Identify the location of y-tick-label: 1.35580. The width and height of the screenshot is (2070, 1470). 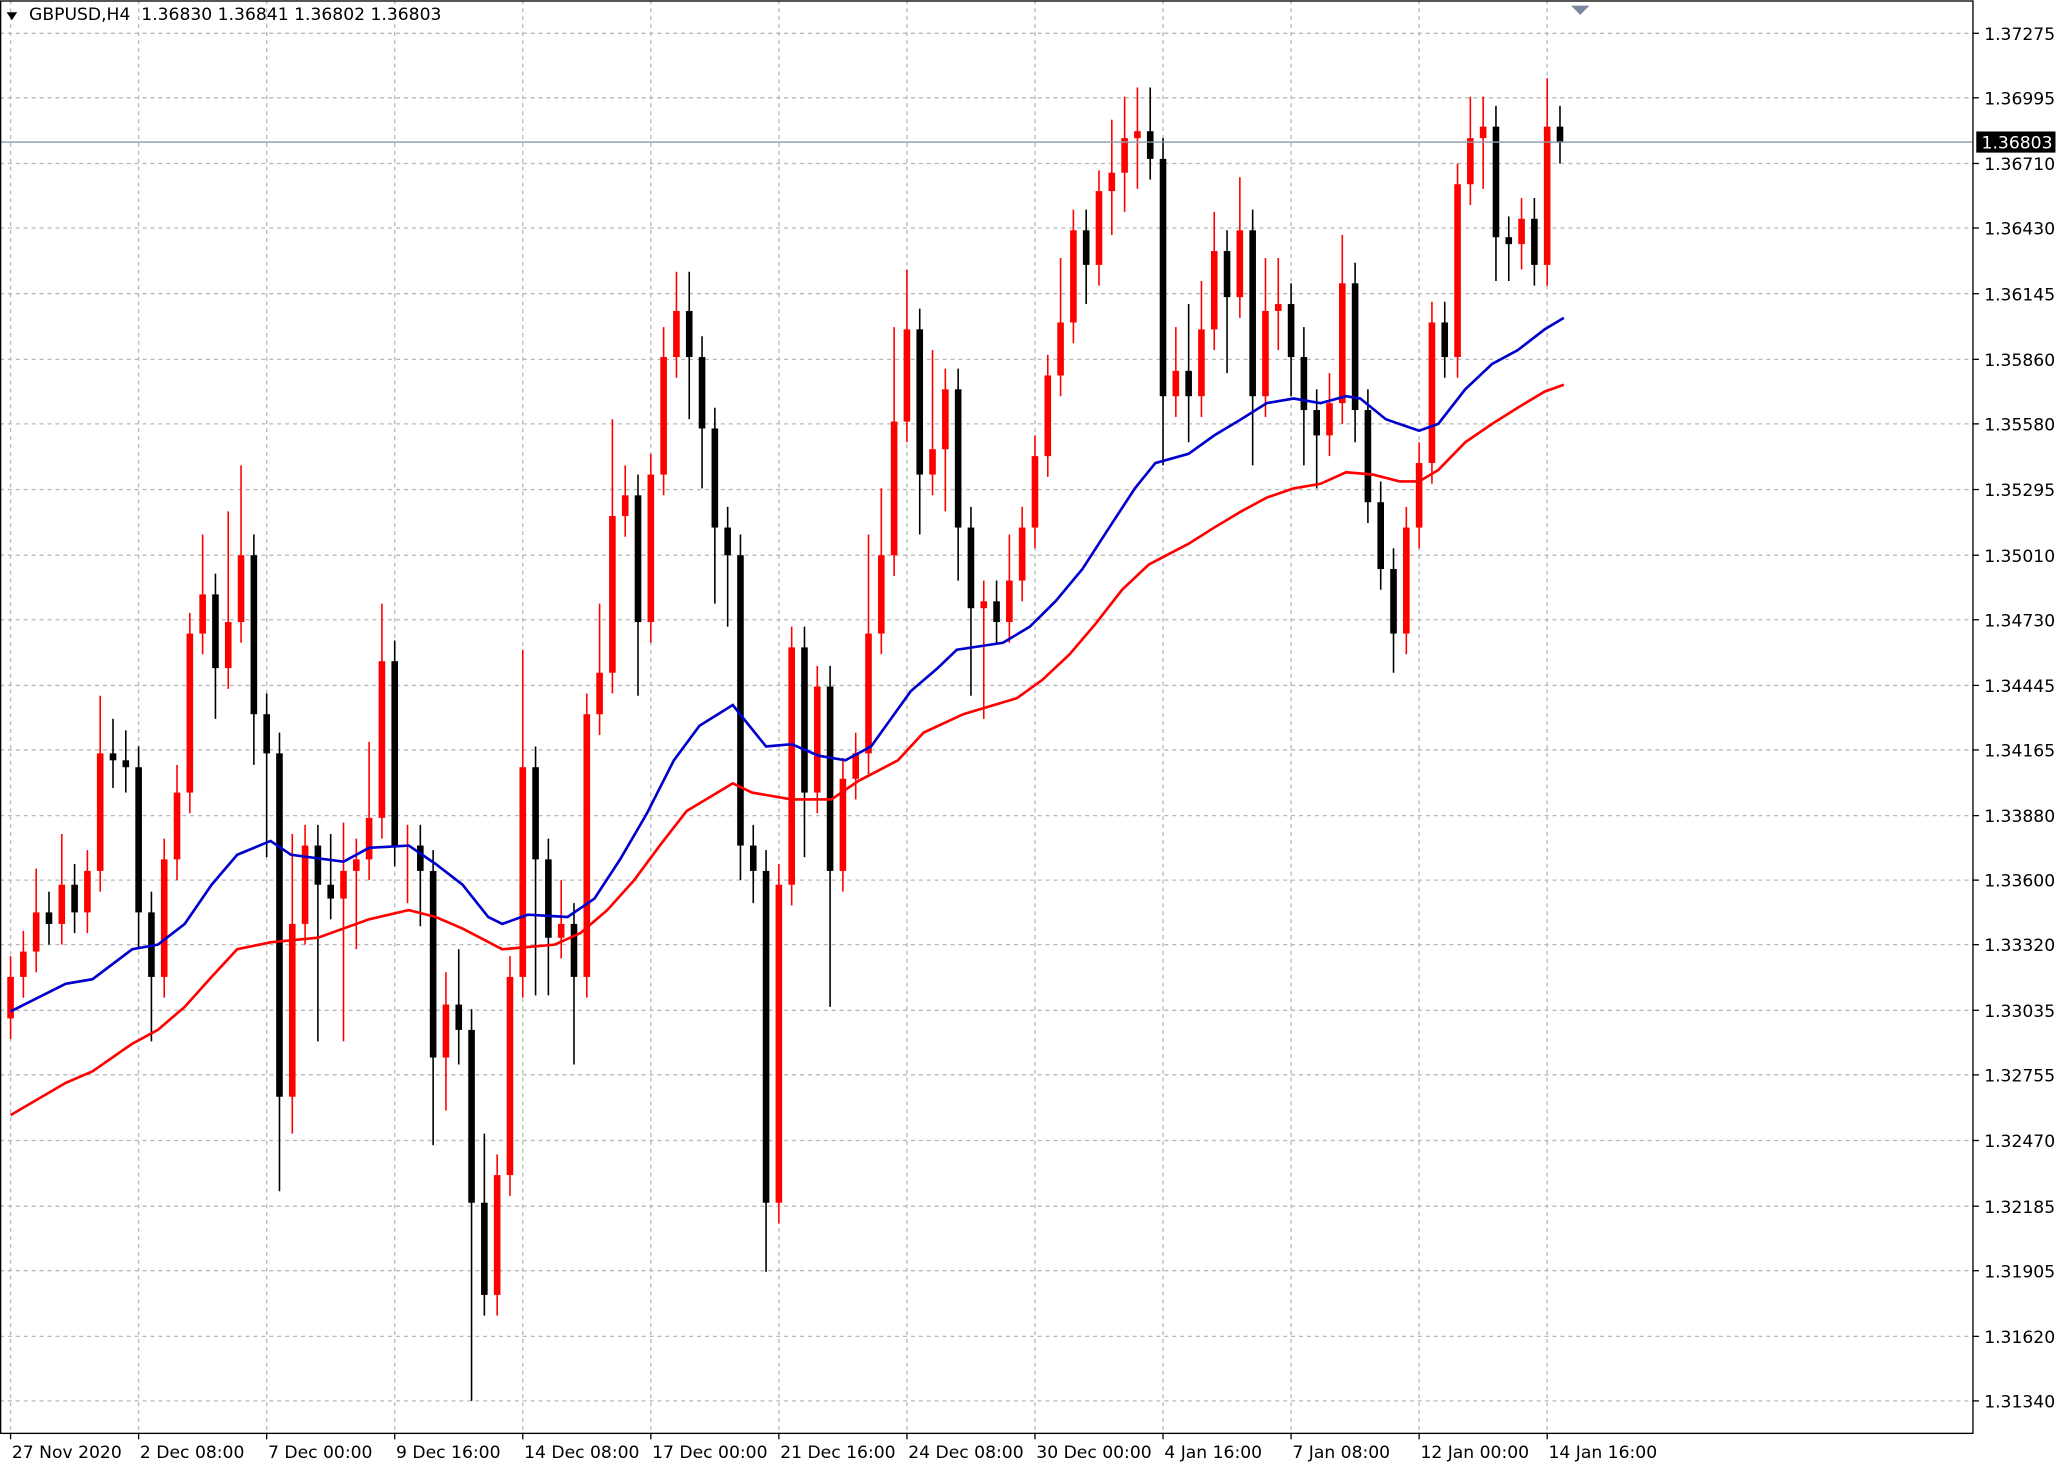
(2019, 425).